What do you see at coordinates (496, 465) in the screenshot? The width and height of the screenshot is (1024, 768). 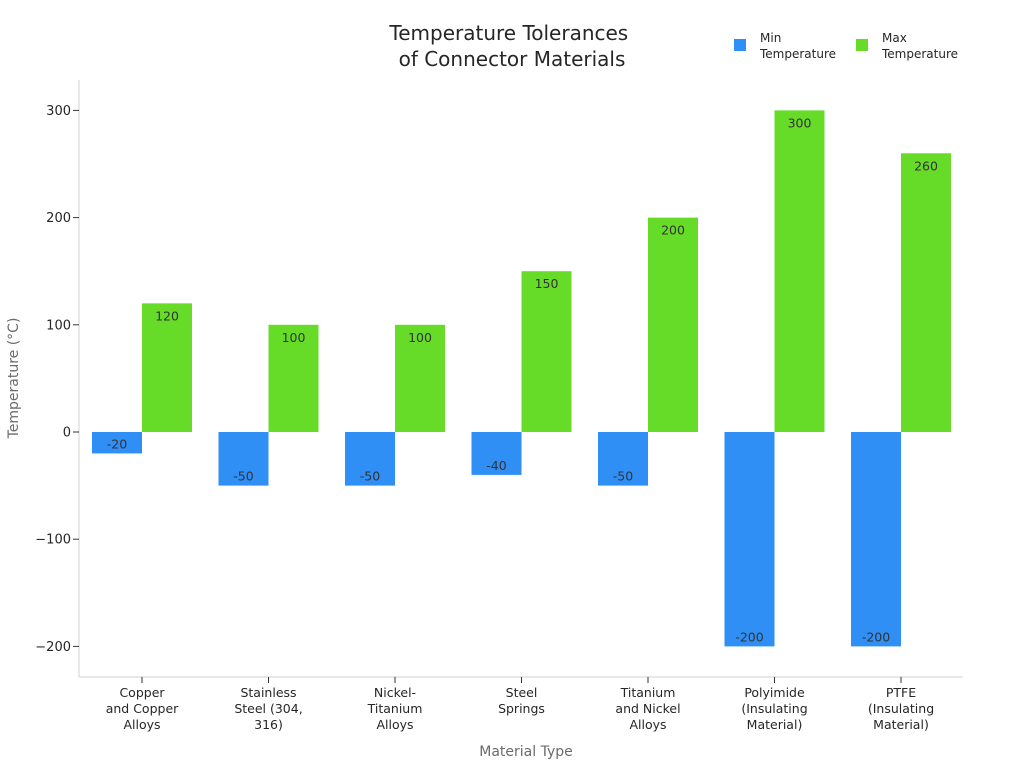 I see `data-label: -40` at bounding box center [496, 465].